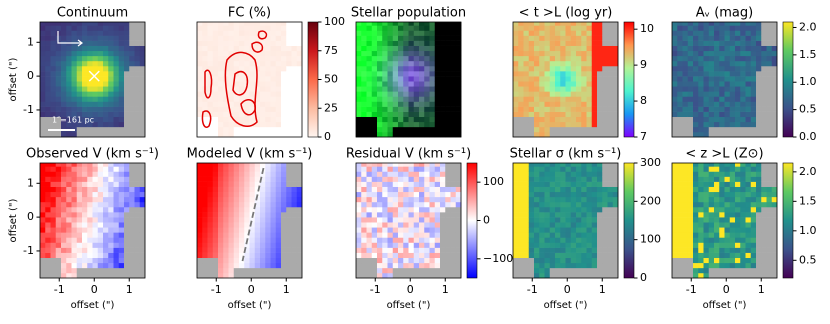 This screenshot has height=324, width=830. I want to click on panel: < t >L (log yr)78910, so click(583, 75).